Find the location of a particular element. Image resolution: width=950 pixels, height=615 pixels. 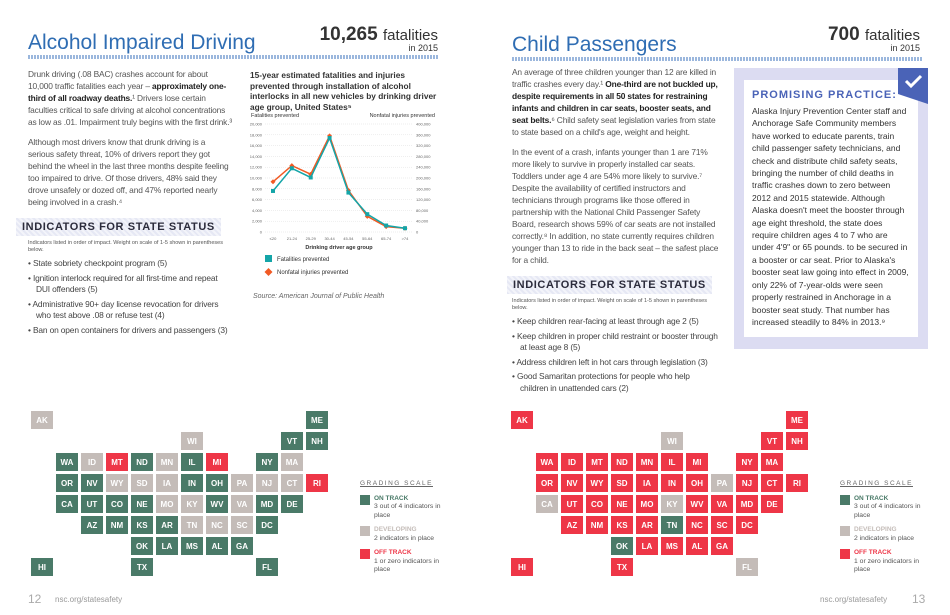

y-tick-left: 16,000 is located at coordinates (256, 145).